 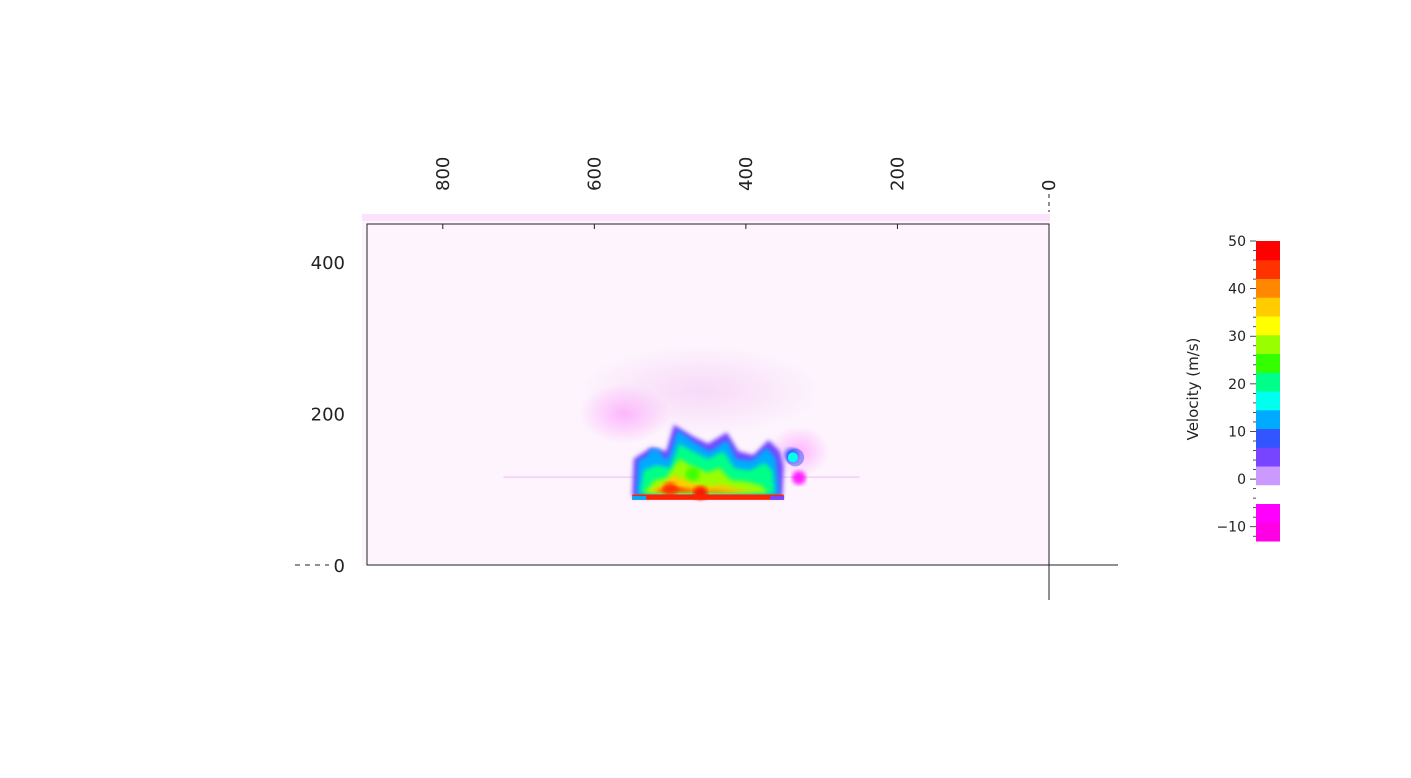 I want to click on x-tick-label: 0, so click(x=1049, y=185).